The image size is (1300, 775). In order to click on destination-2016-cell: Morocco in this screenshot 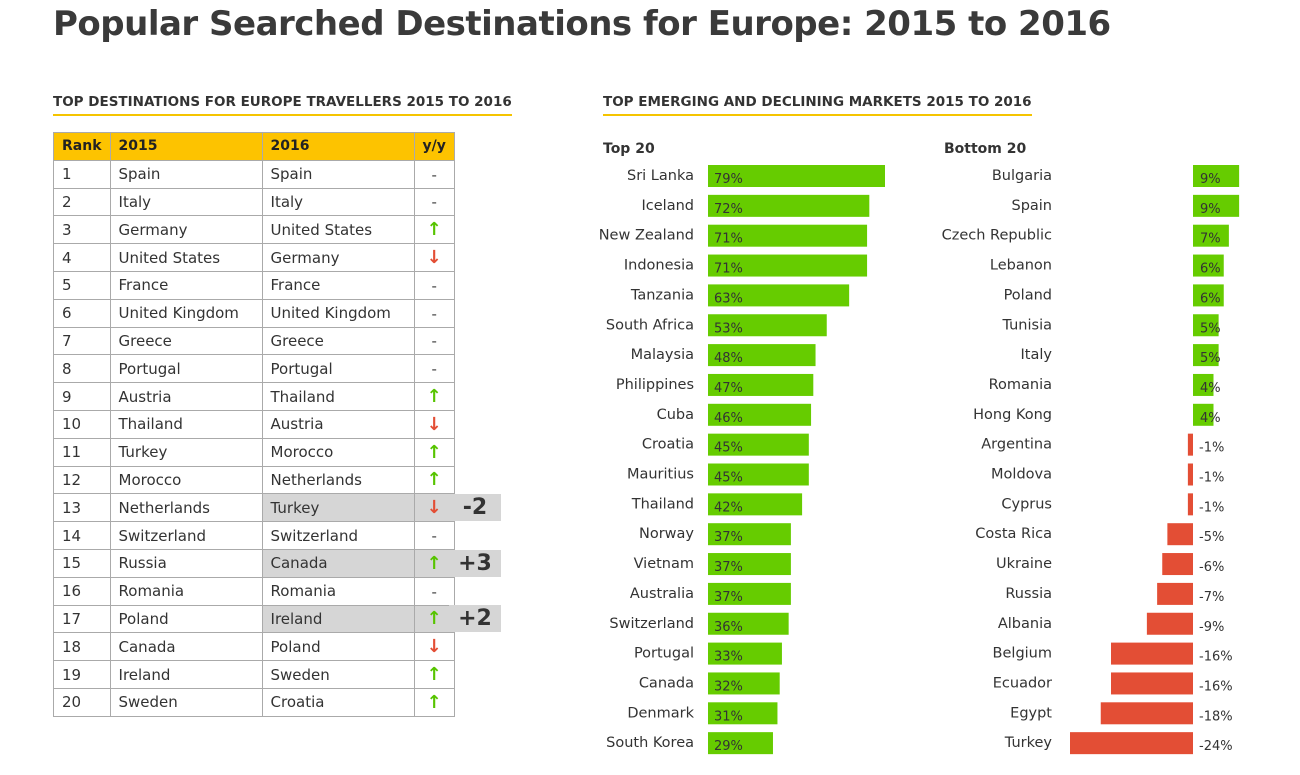, I will do `click(338, 452)`.